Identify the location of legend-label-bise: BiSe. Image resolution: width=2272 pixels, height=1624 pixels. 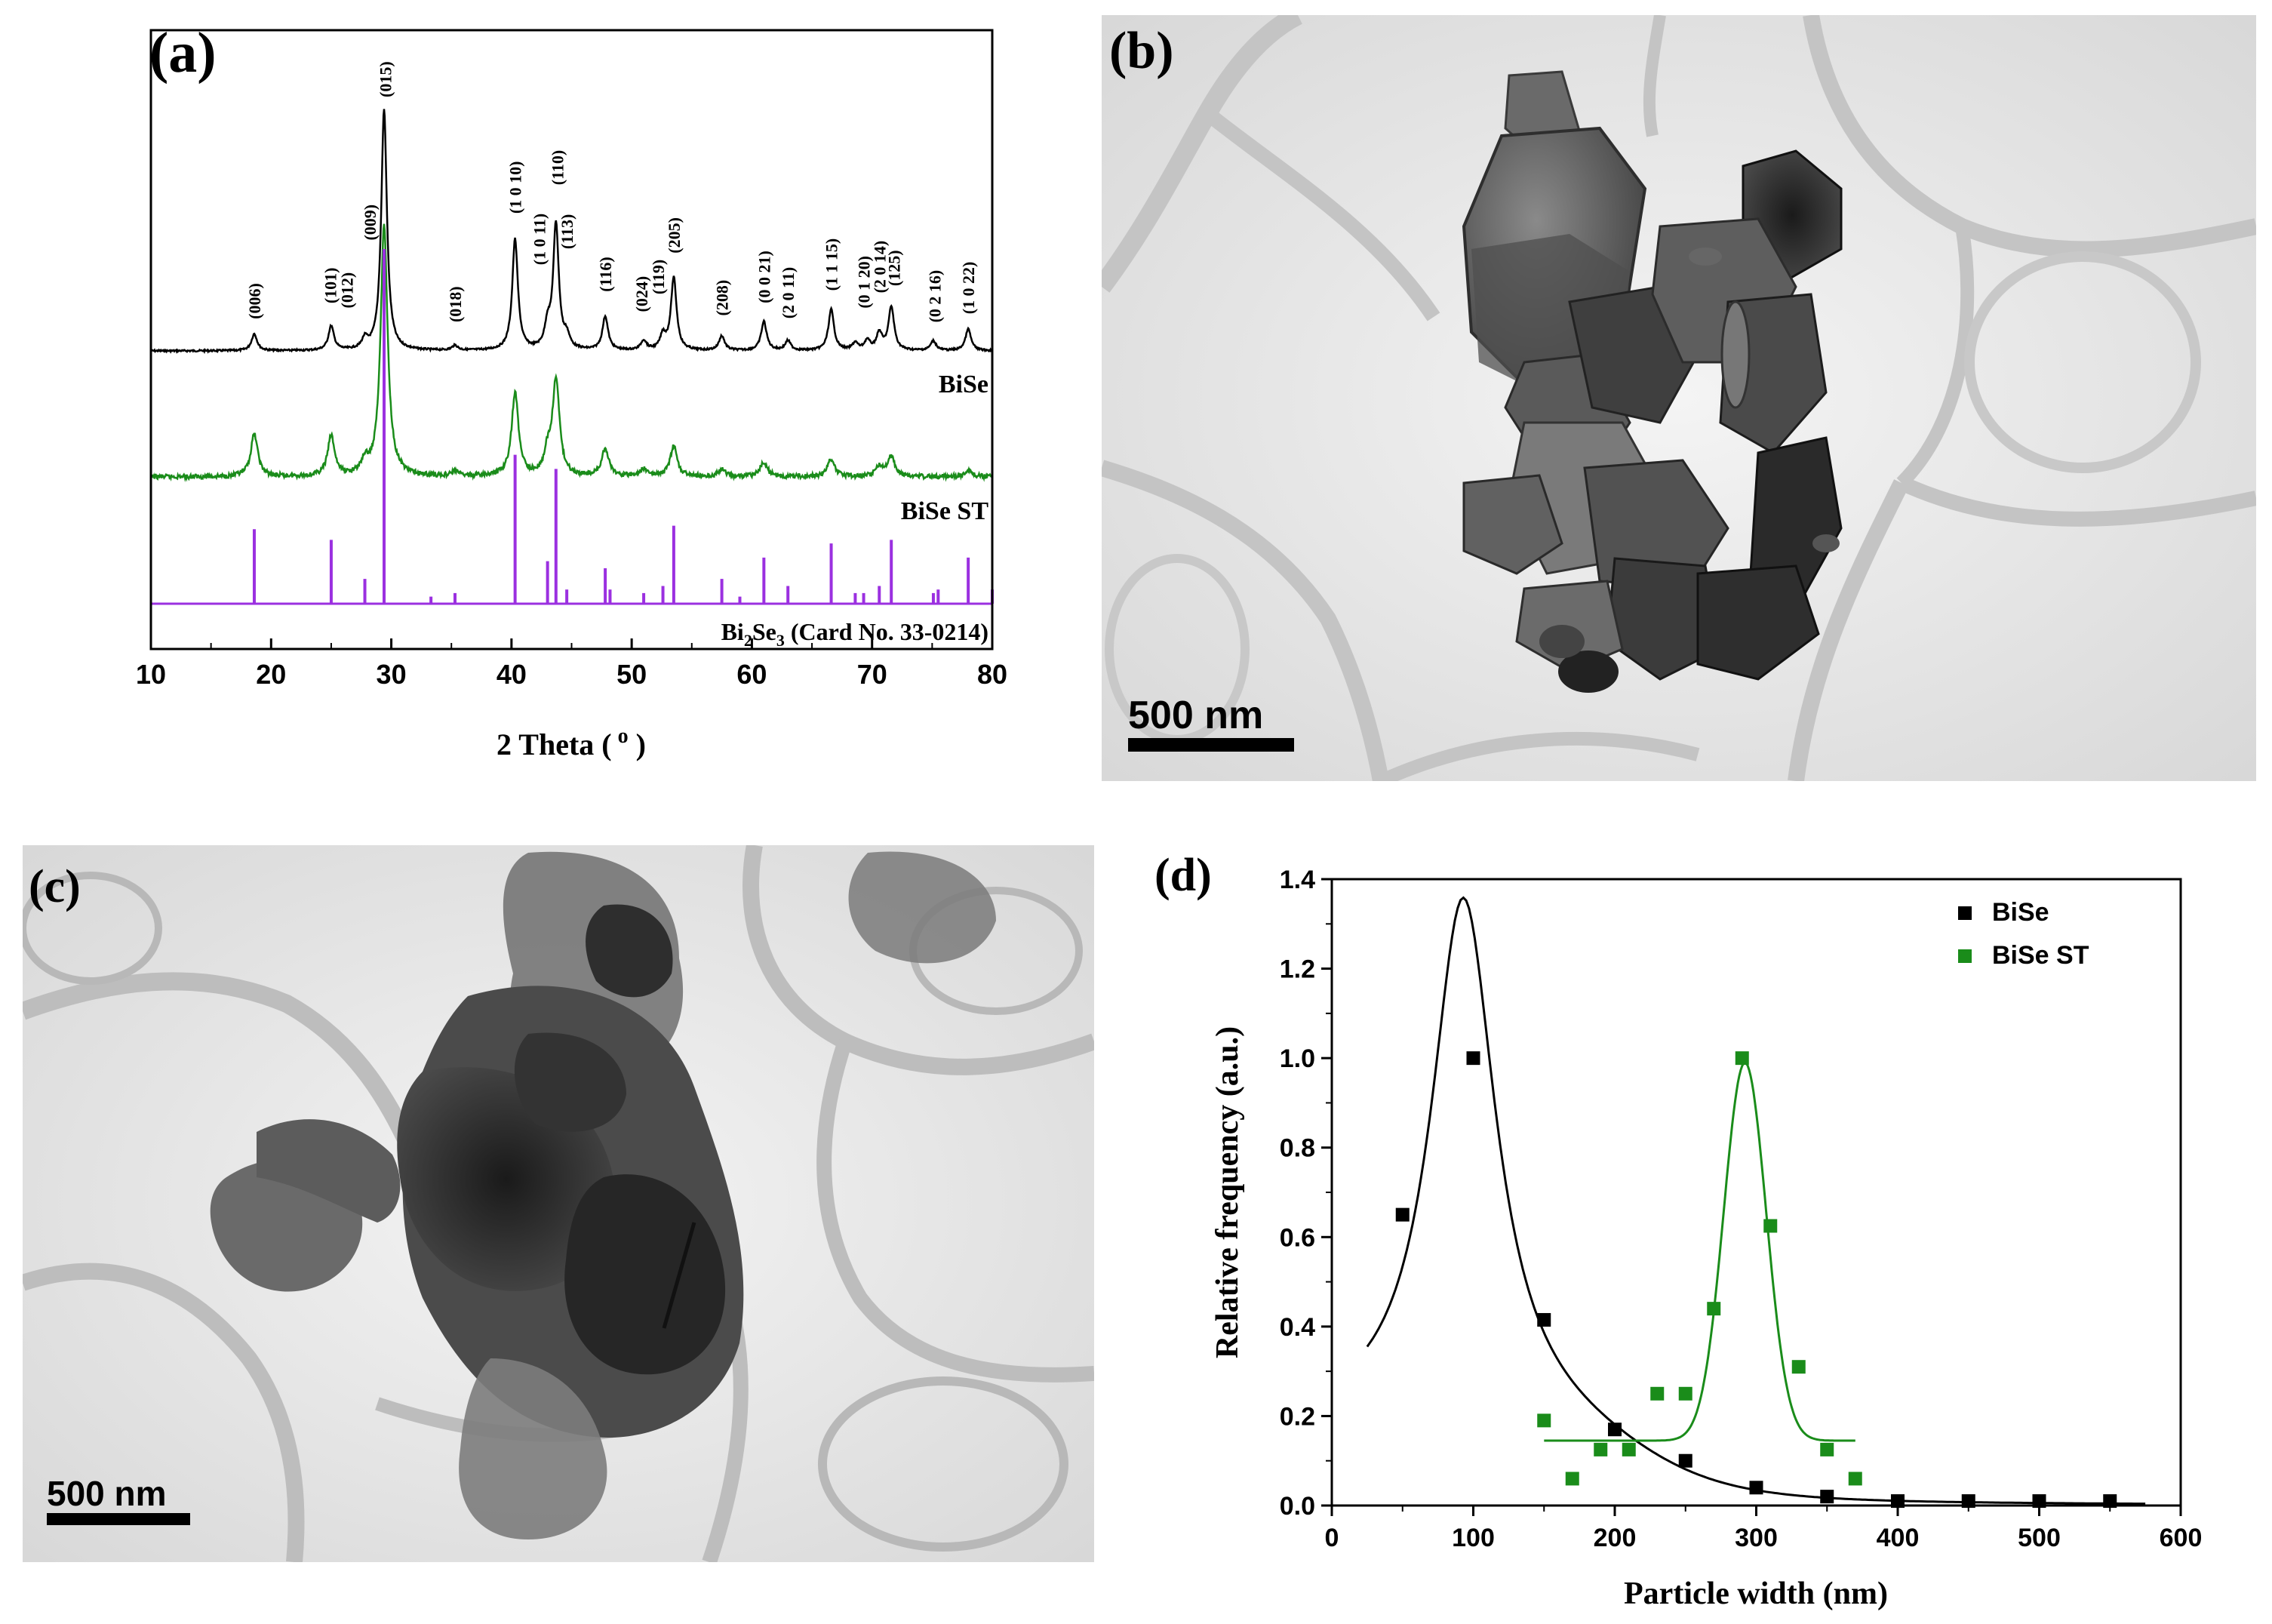
(2021, 913).